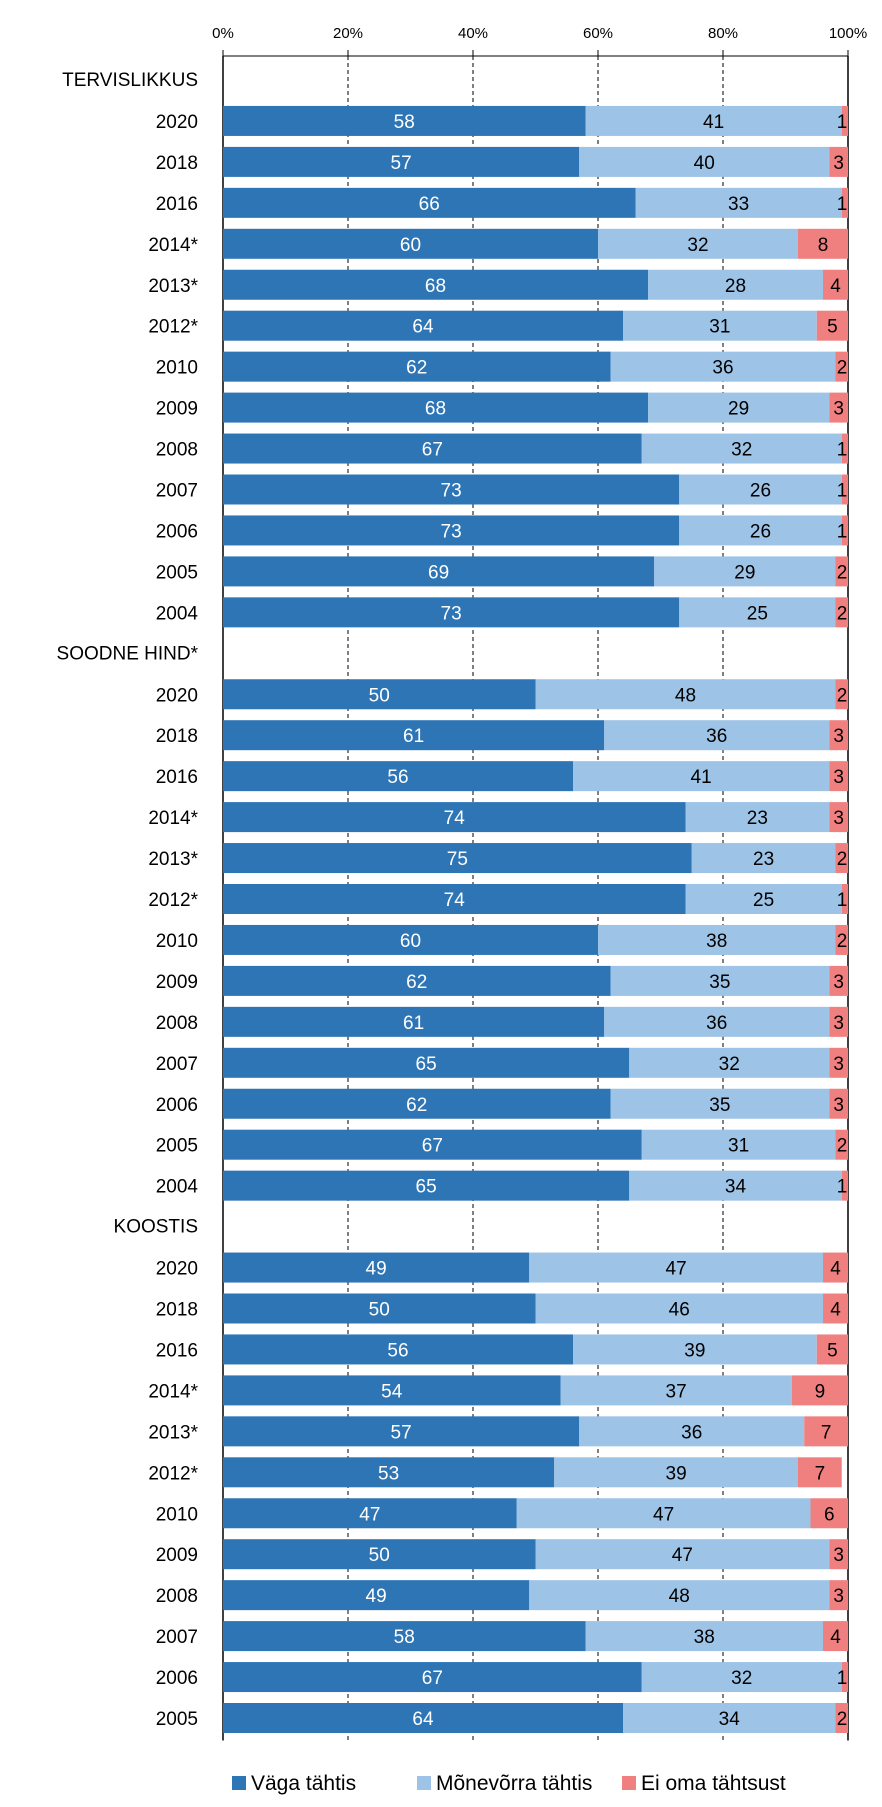 This screenshot has height=1807, width=882. I want to click on data-label: 36, so click(716, 1023).